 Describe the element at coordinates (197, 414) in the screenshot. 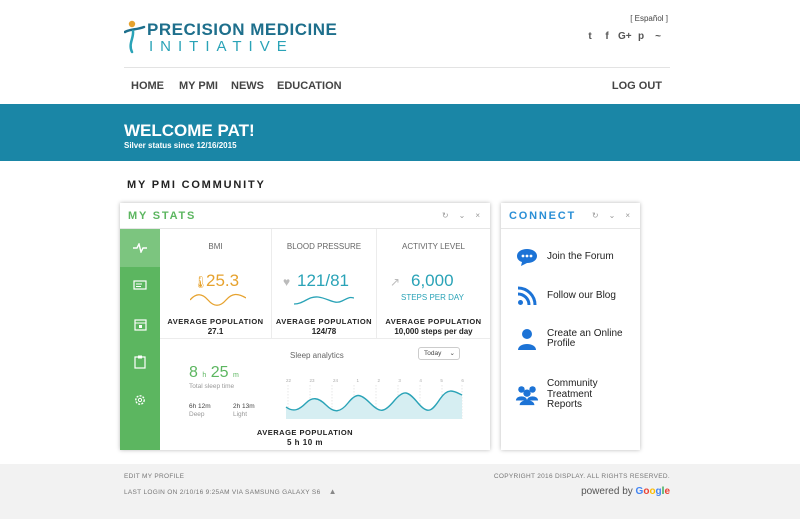

I see `deep-label: Deep` at that location.